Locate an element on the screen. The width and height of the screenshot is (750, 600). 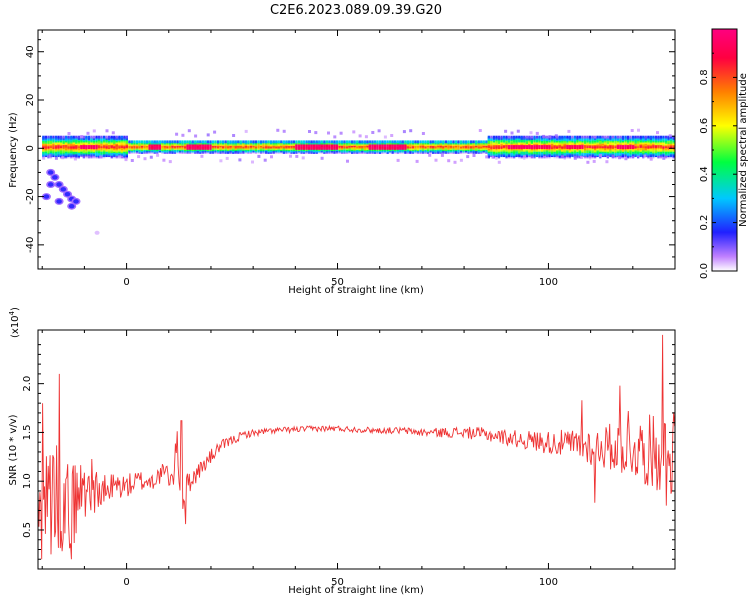
colorbar-gradient is located at coordinates (724, 150).